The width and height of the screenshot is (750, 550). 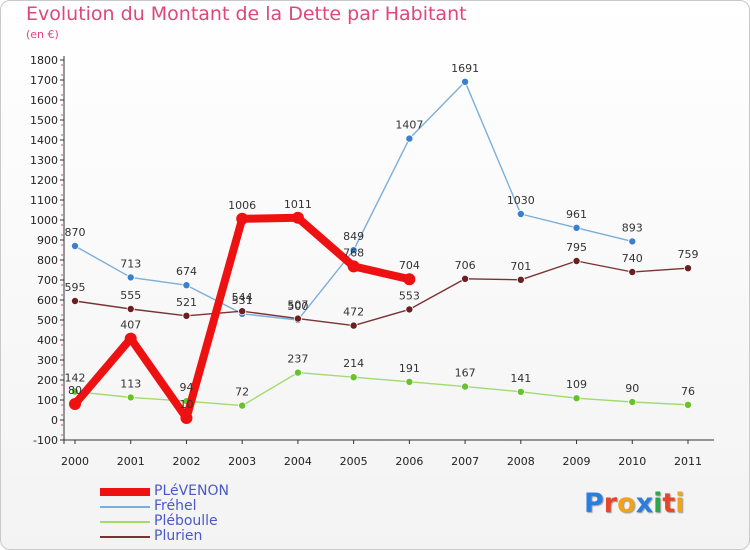 What do you see at coordinates (298, 461) in the screenshot?
I see `x-tick-label: 2004` at bounding box center [298, 461].